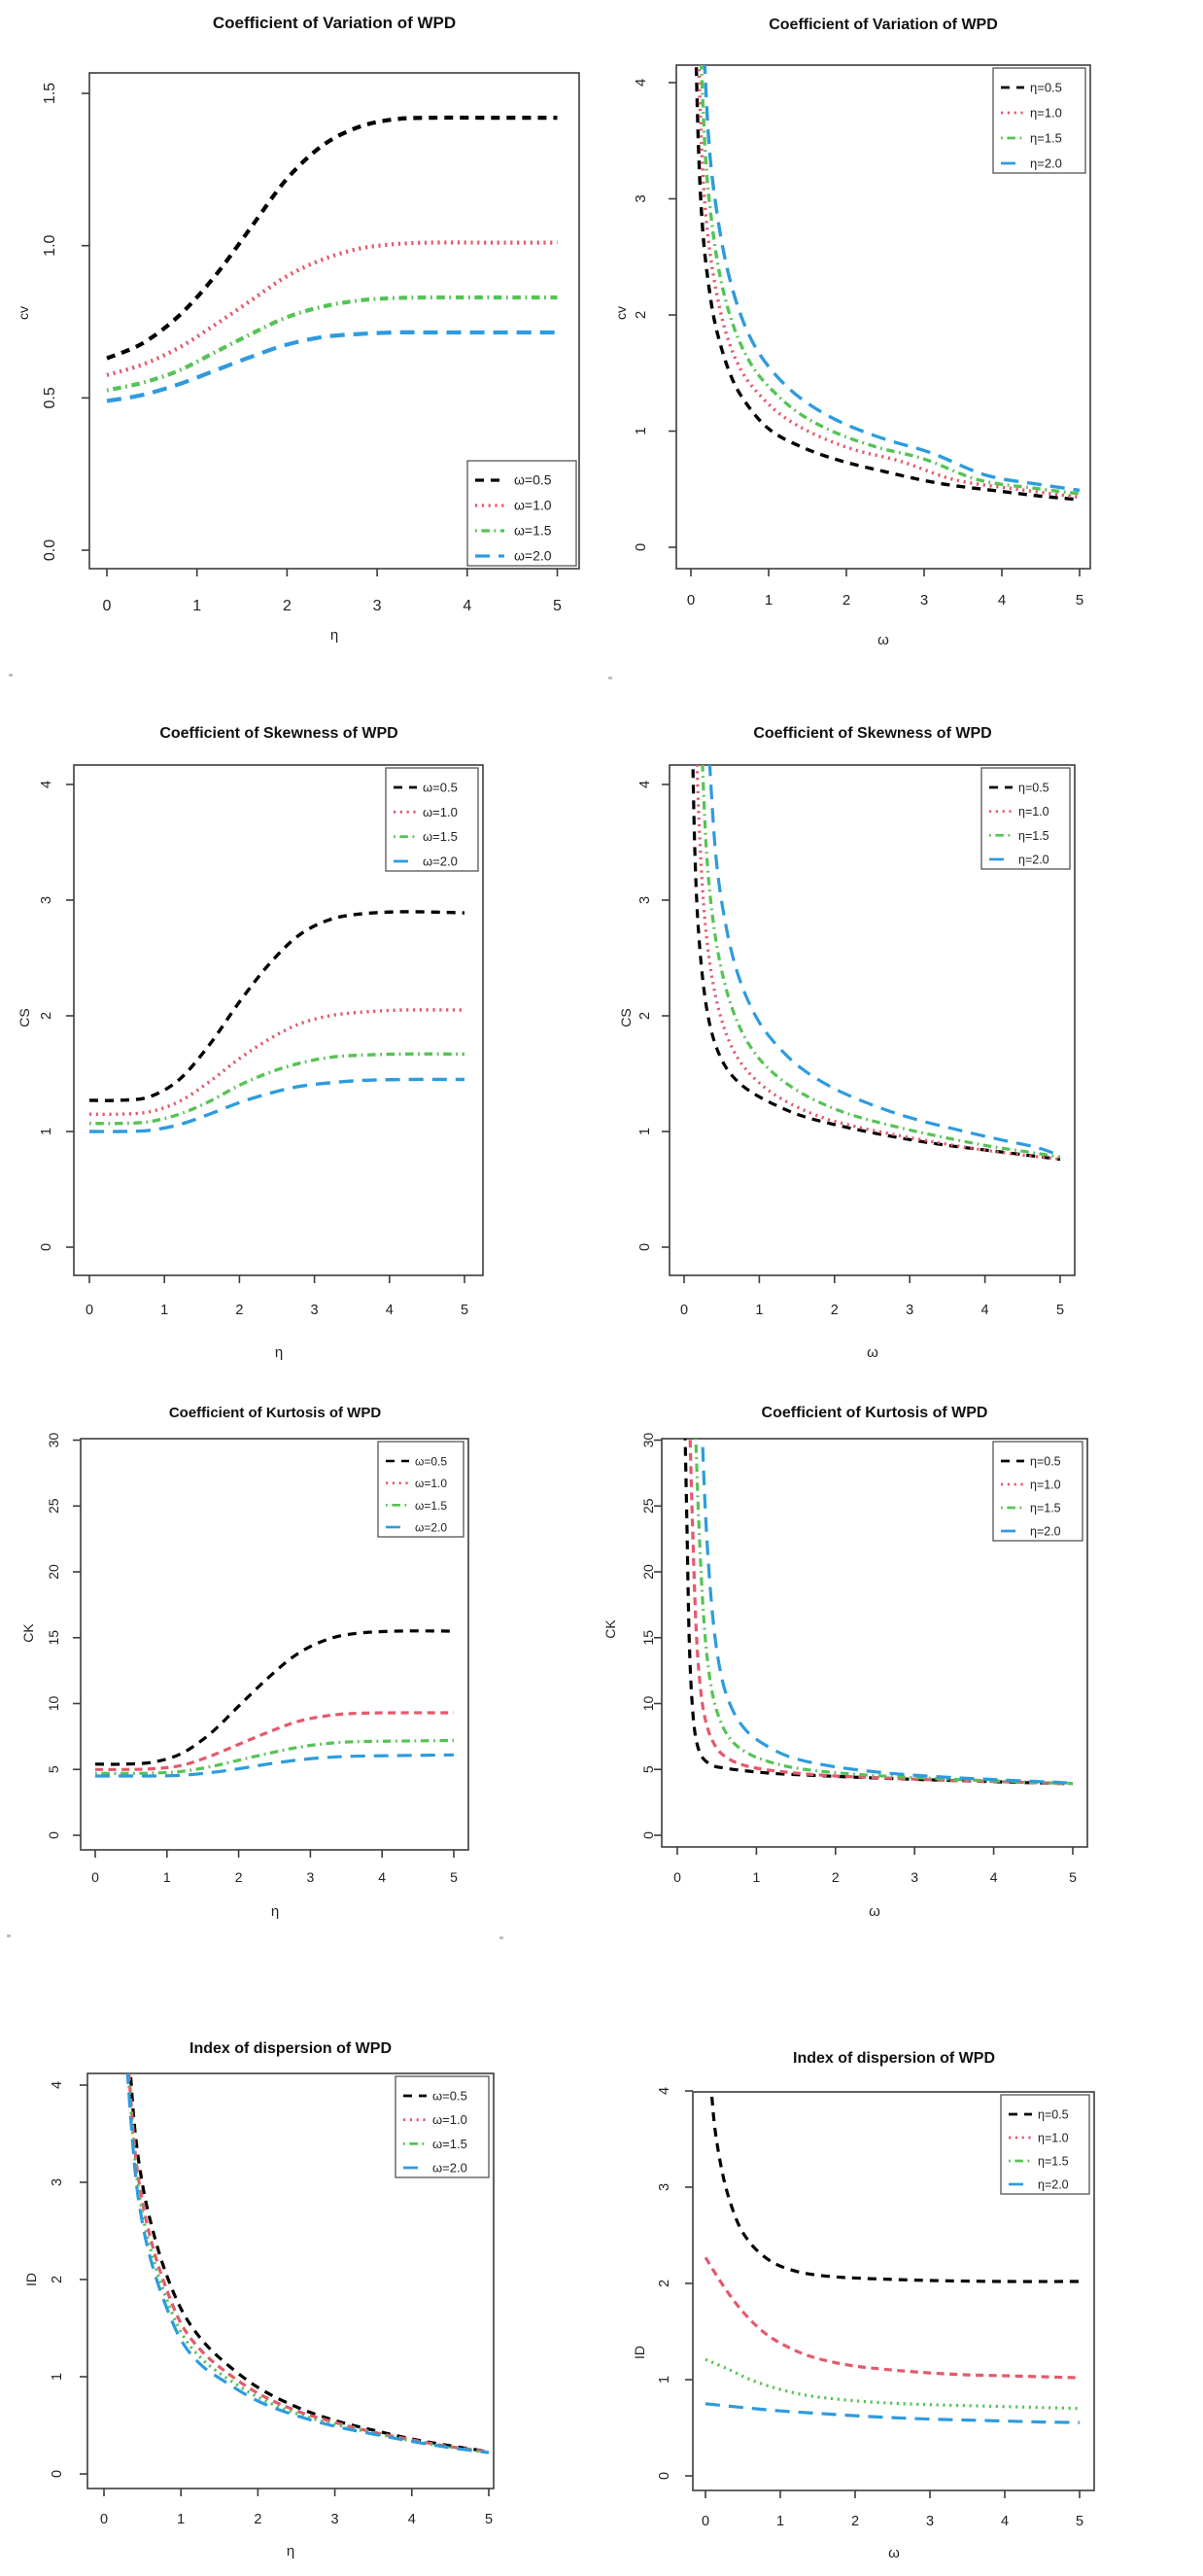 The height and width of the screenshot is (2576, 1203). What do you see at coordinates (648, 1704) in the screenshot?
I see `y-tick-label: 10` at bounding box center [648, 1704].